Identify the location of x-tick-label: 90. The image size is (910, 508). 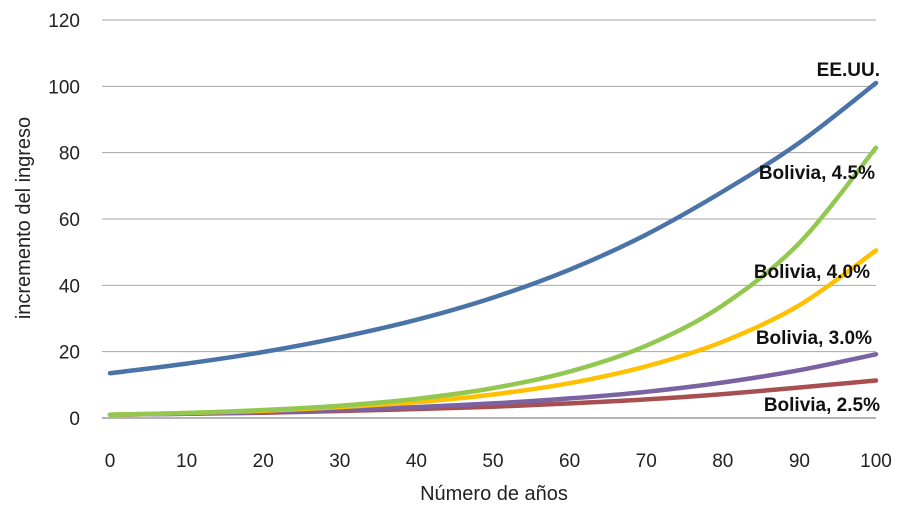
(799, 461).